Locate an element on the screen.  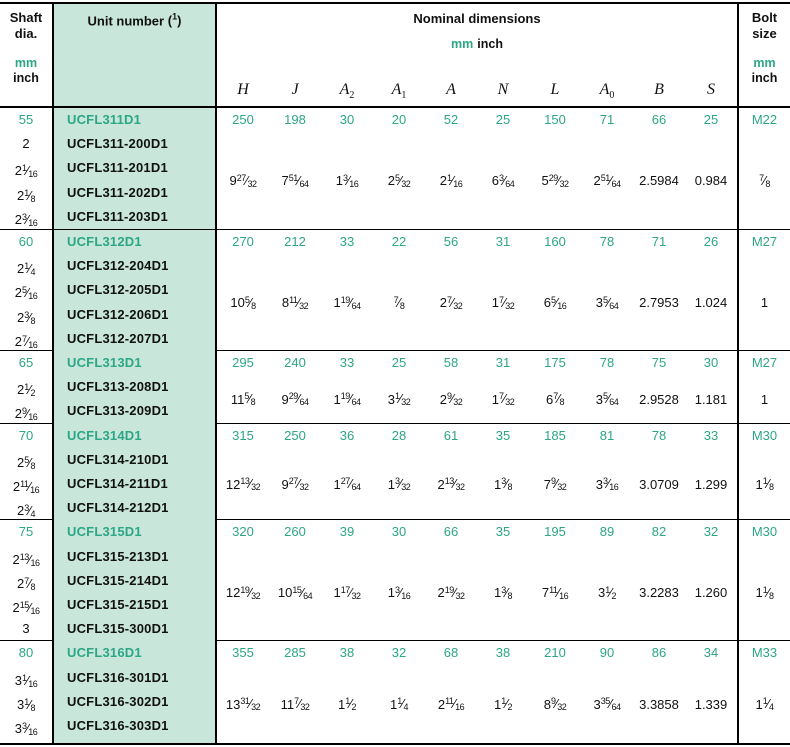
dim-cell-a2: 39 1 17⁄32 is located at coordinates (347, 580).